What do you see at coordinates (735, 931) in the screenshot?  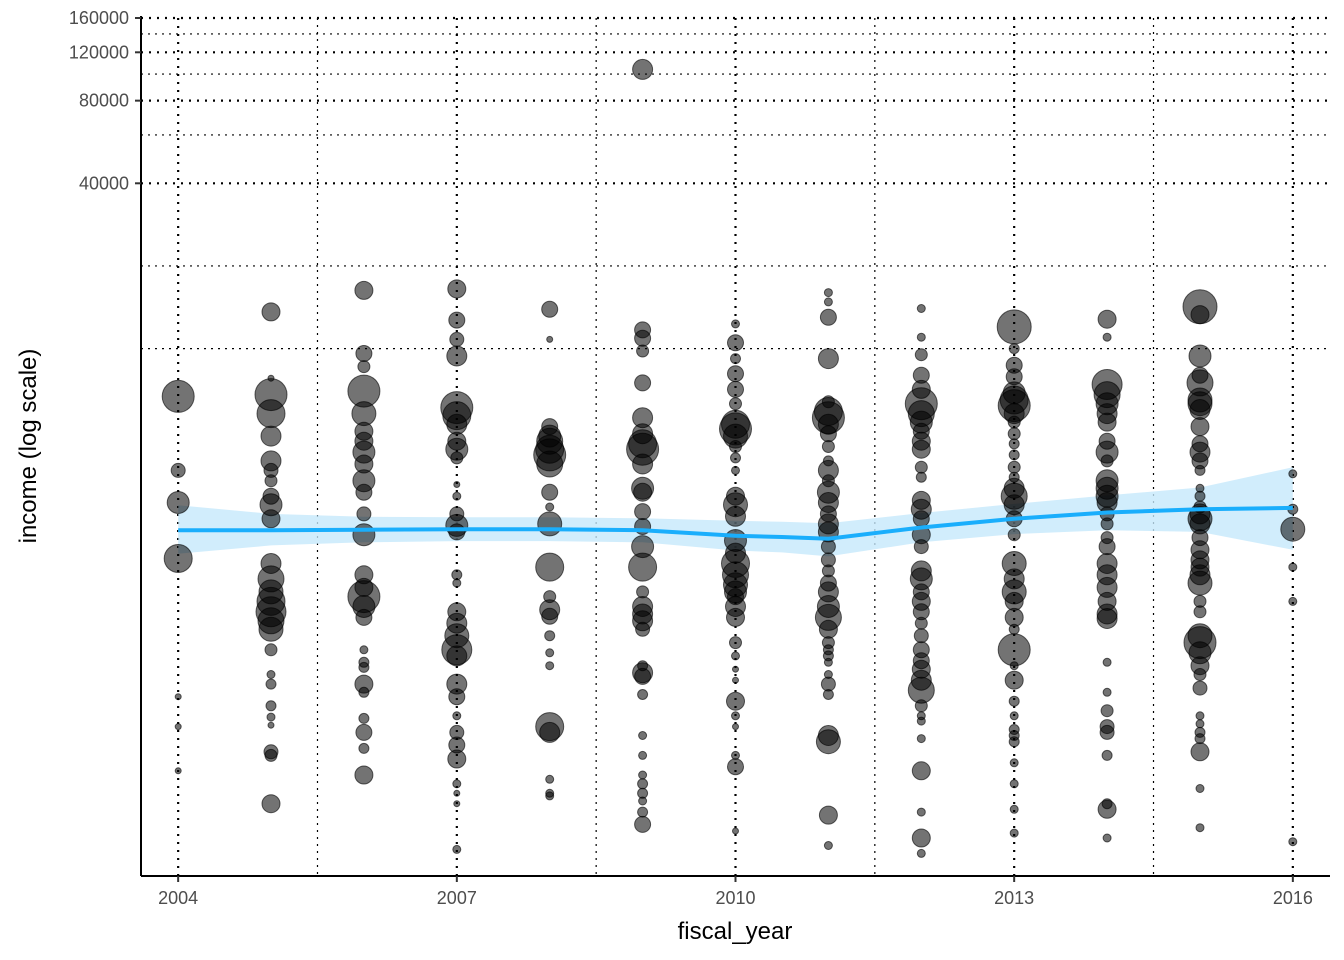 I see `x-axis-title: fiscal_year` at bounding box center [735, 931].